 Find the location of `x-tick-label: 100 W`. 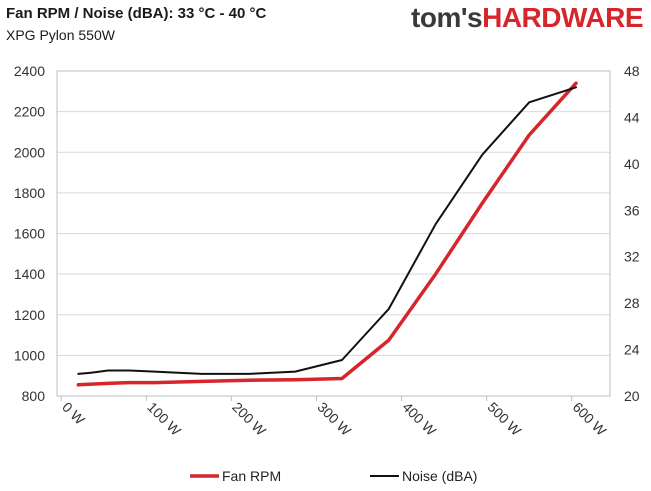

x-tick-label: 100 W is located at coordinates (164, 419).